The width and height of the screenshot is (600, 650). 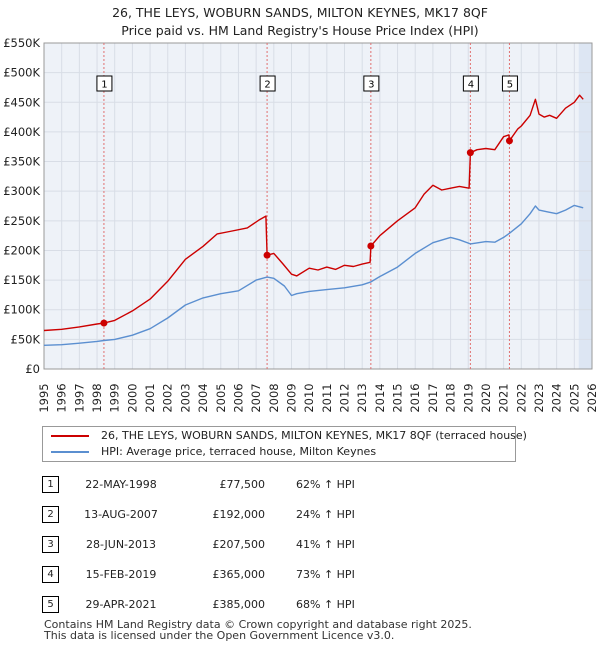 I want to click on x-tick-label: 2025, so click(x=574, y=397).